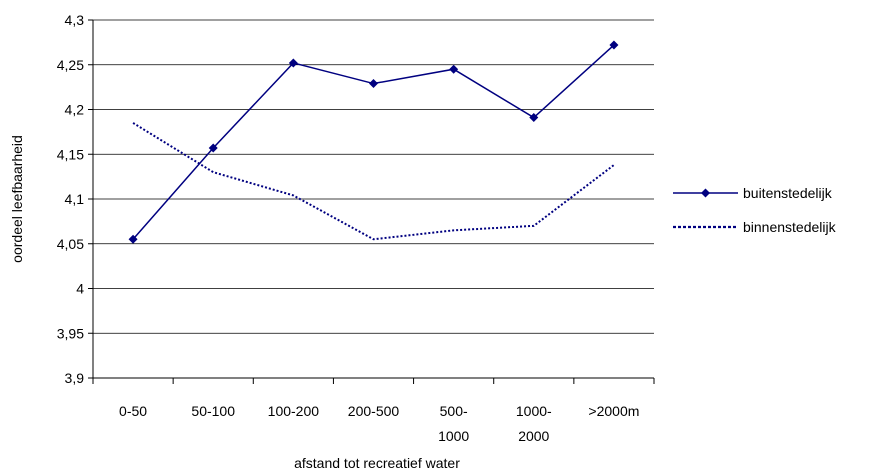 Image resolution: width=877 pixels, height=473 pixels. Describe the element at coordinates (453, 436) in the screenshot. I see `x-tick-label: 1000` at that location.